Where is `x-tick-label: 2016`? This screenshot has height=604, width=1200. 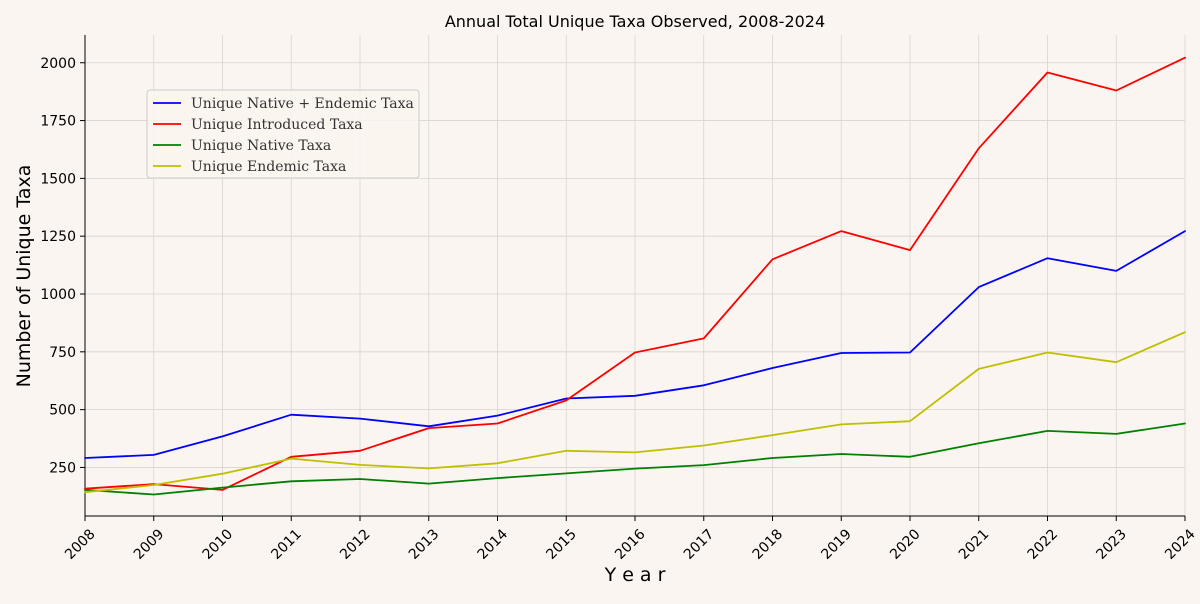 x-tick-label: 2016 is located at coordinates (630, 544).